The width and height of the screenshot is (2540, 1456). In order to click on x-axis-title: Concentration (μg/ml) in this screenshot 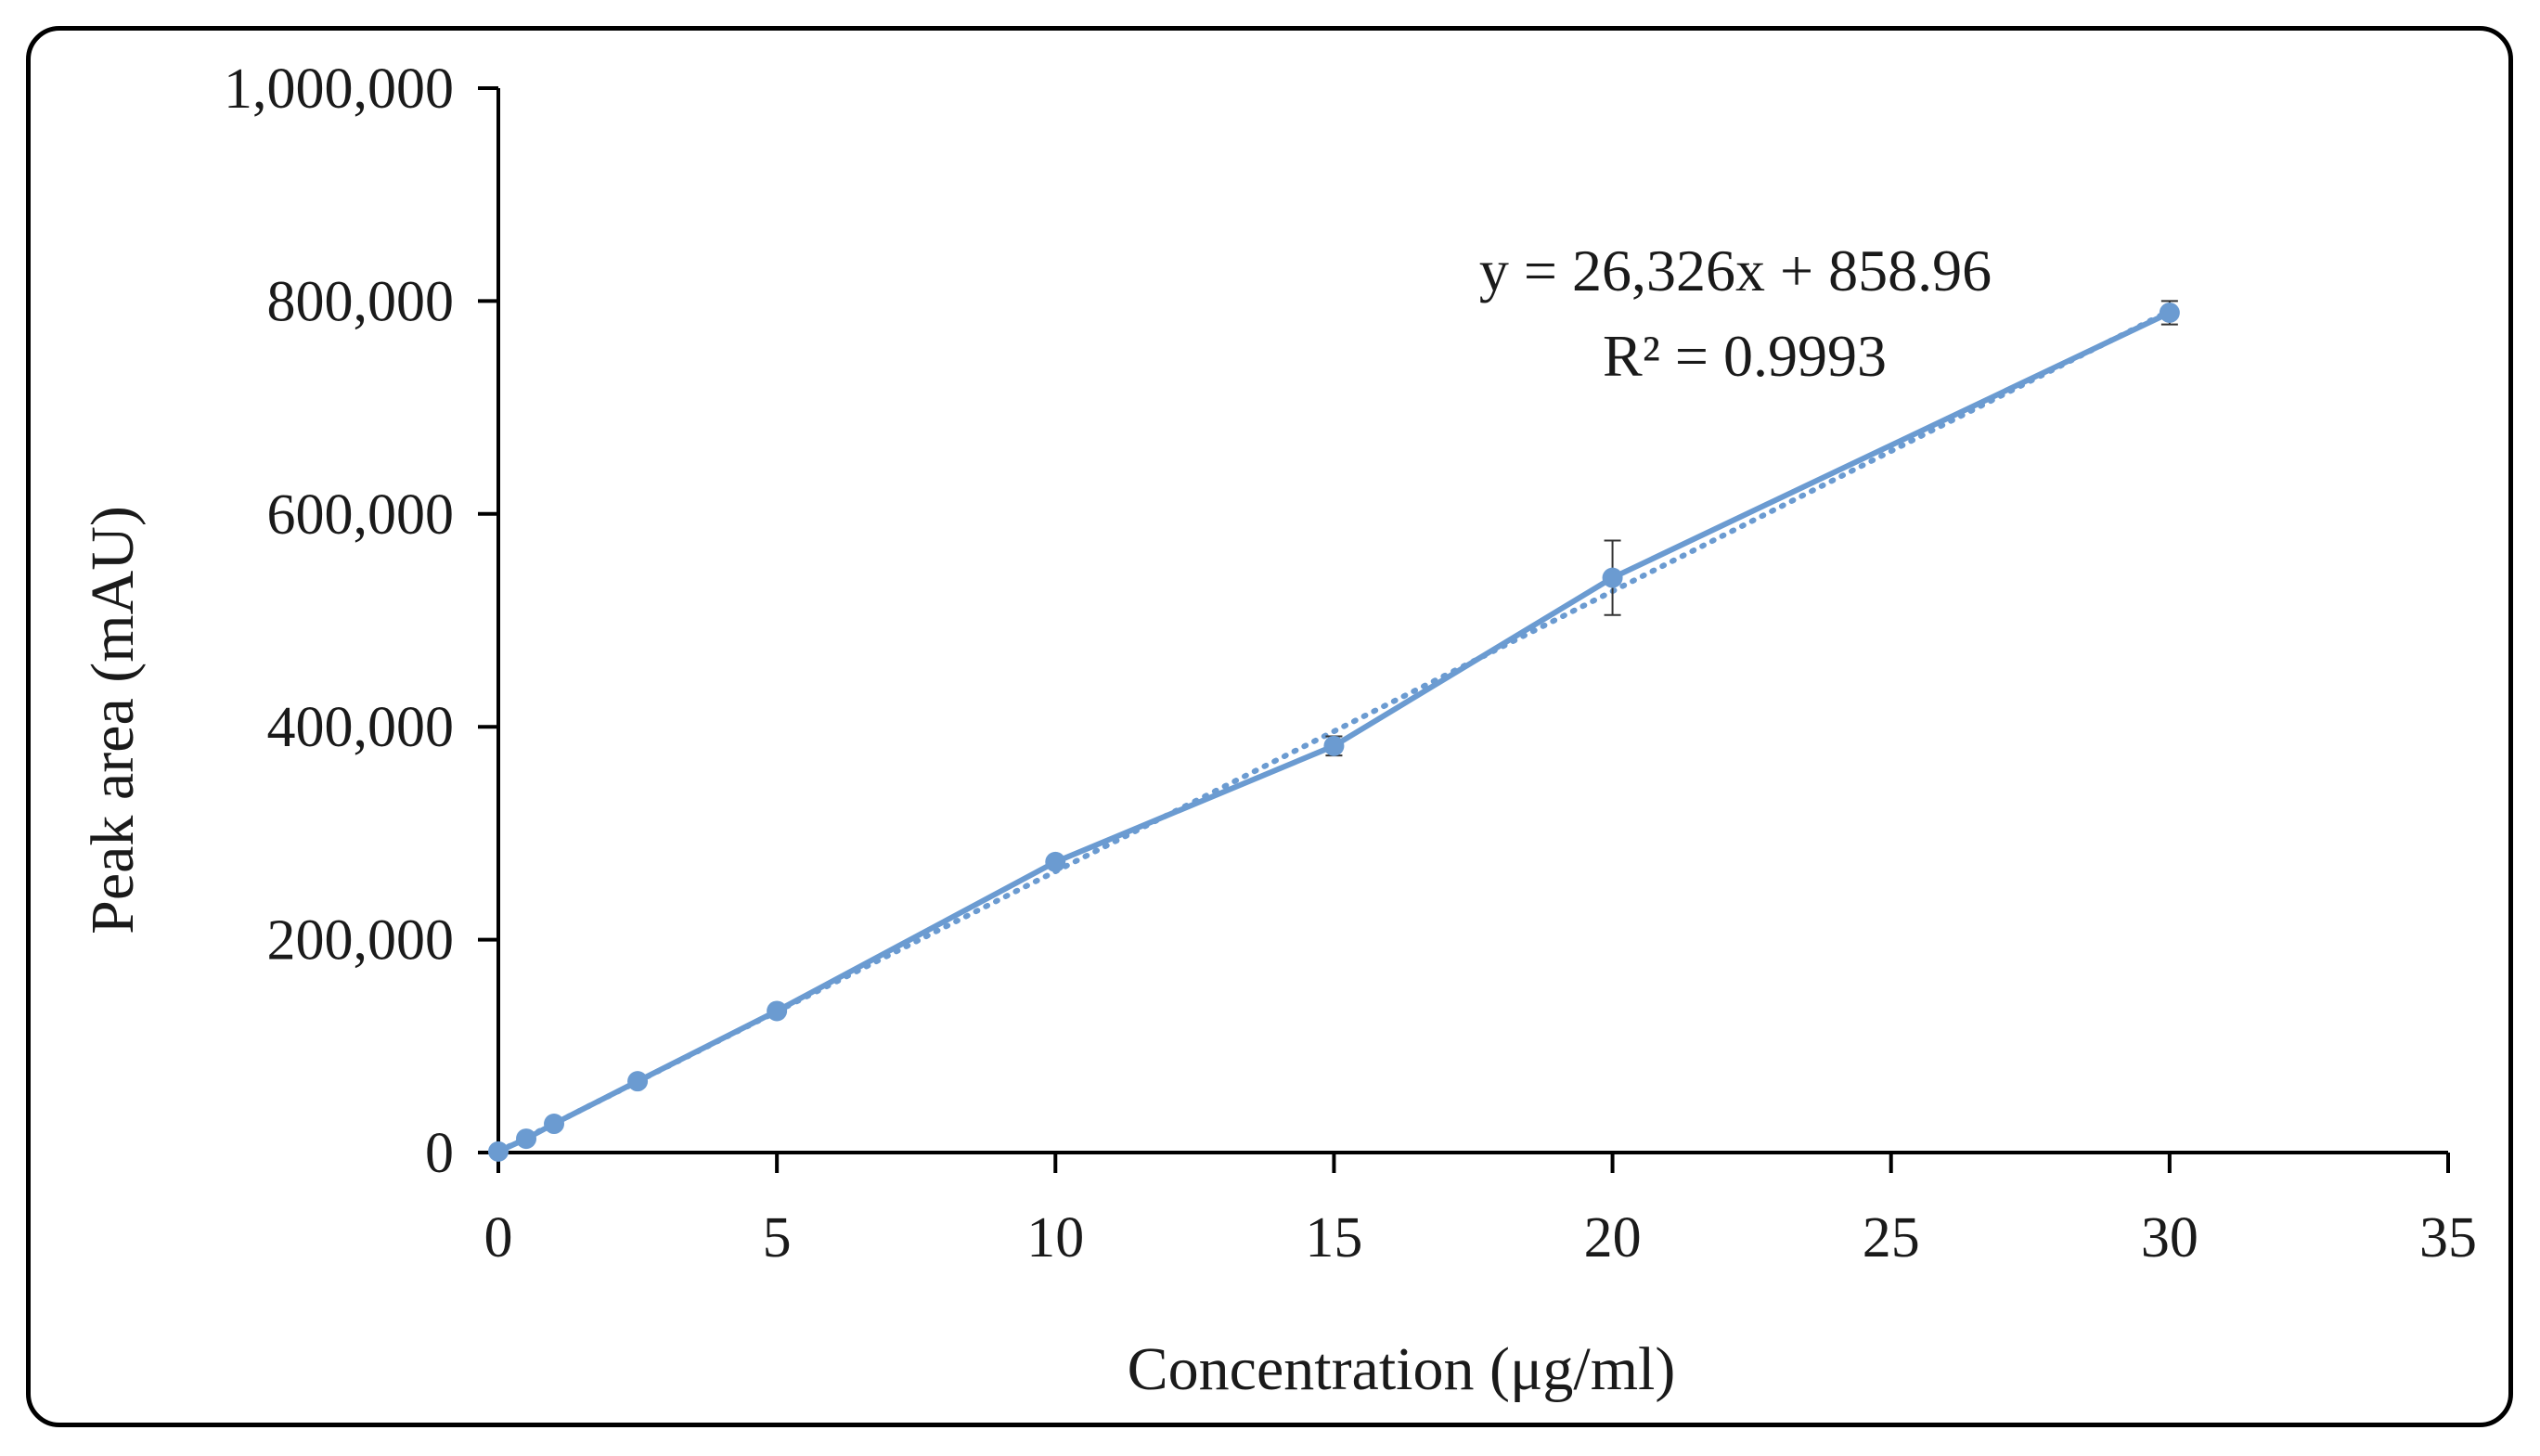, I will do `click(1402, 1369)`.